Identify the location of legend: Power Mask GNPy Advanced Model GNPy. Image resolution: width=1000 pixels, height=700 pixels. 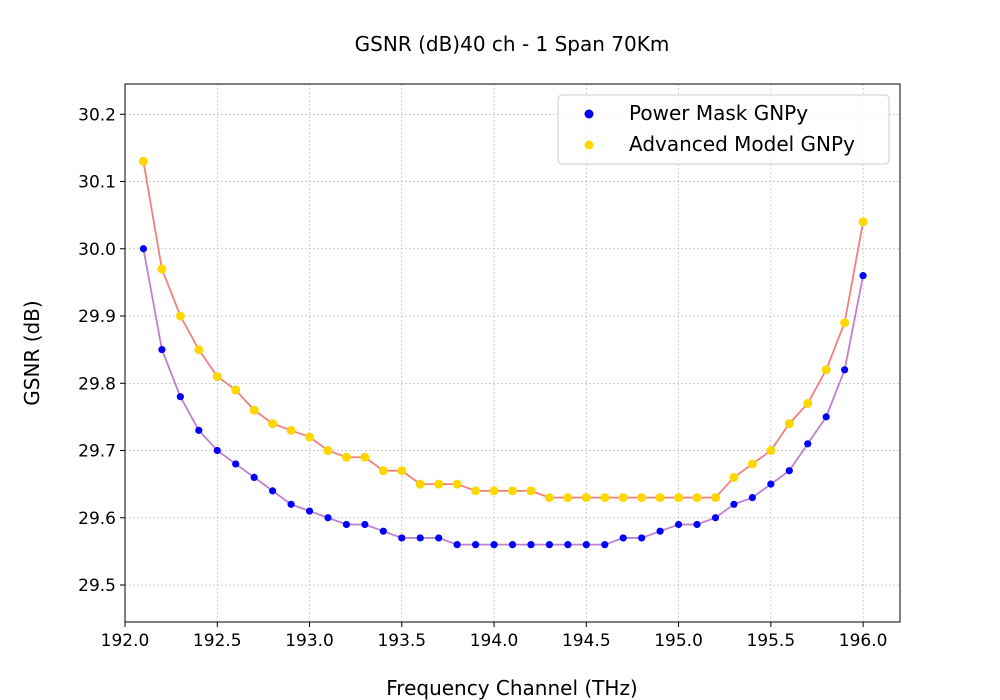
(723, 129).